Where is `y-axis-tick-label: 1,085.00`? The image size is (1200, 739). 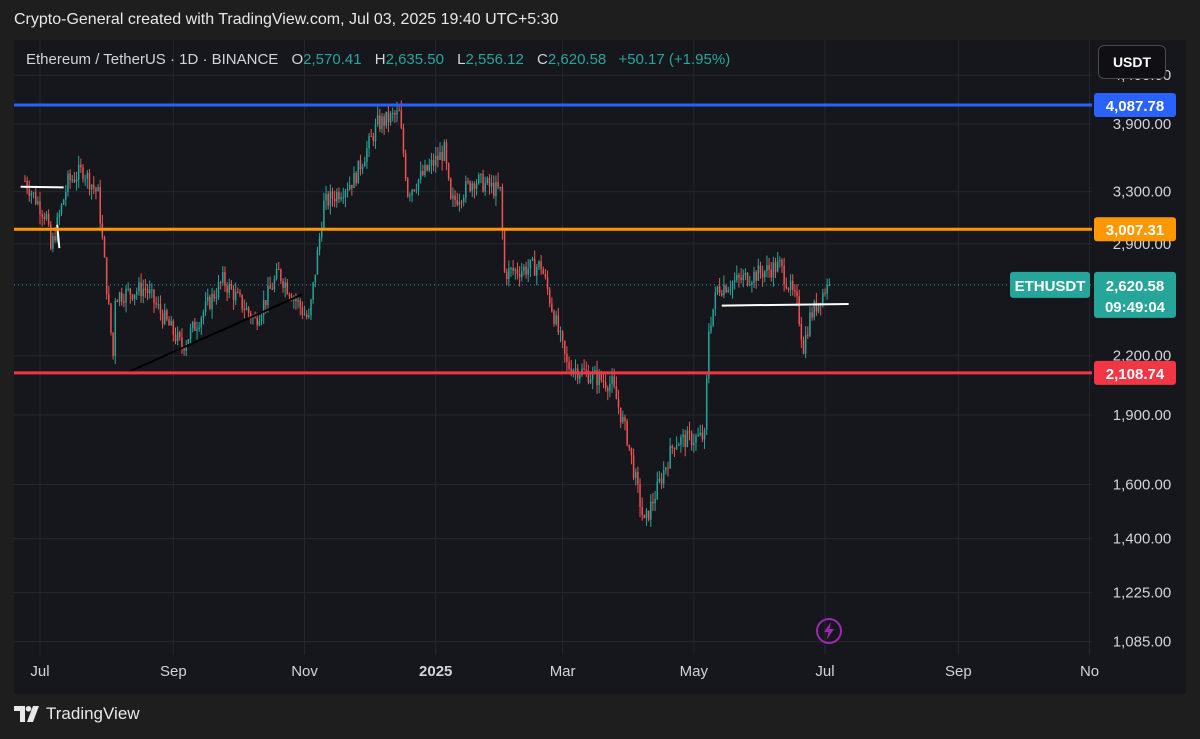
y-axis-tick-label: 1,085.00 is located at coordinates (1142, 642).